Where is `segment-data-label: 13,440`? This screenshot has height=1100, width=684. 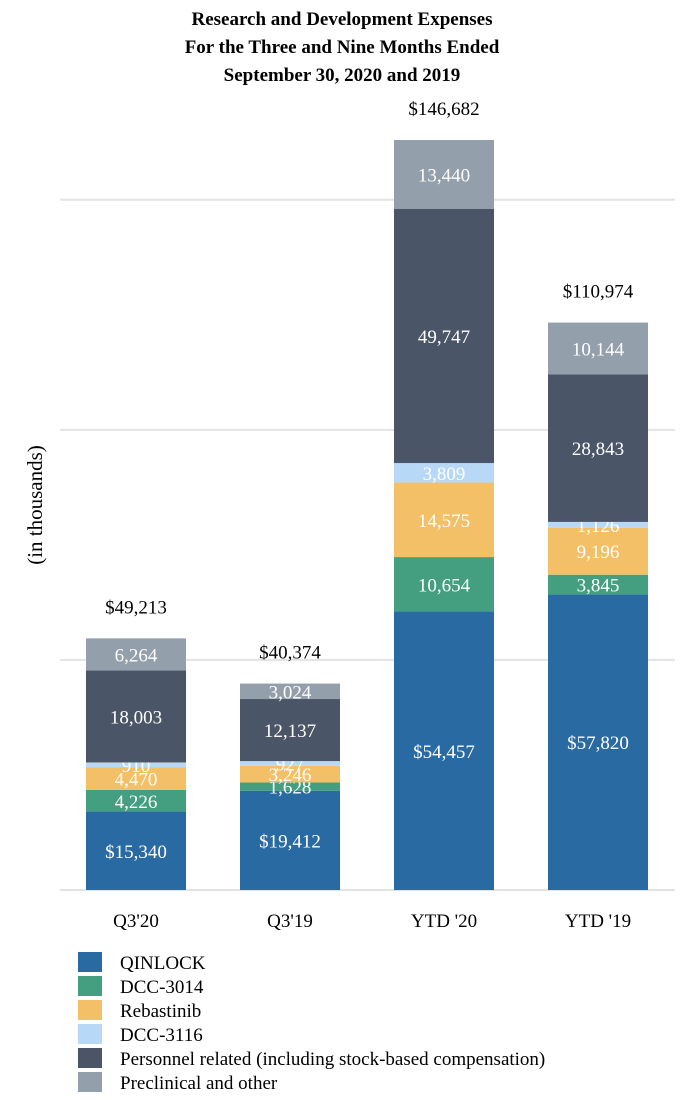
segment-data-label: 13,440 is located at coordinates (444, 175).